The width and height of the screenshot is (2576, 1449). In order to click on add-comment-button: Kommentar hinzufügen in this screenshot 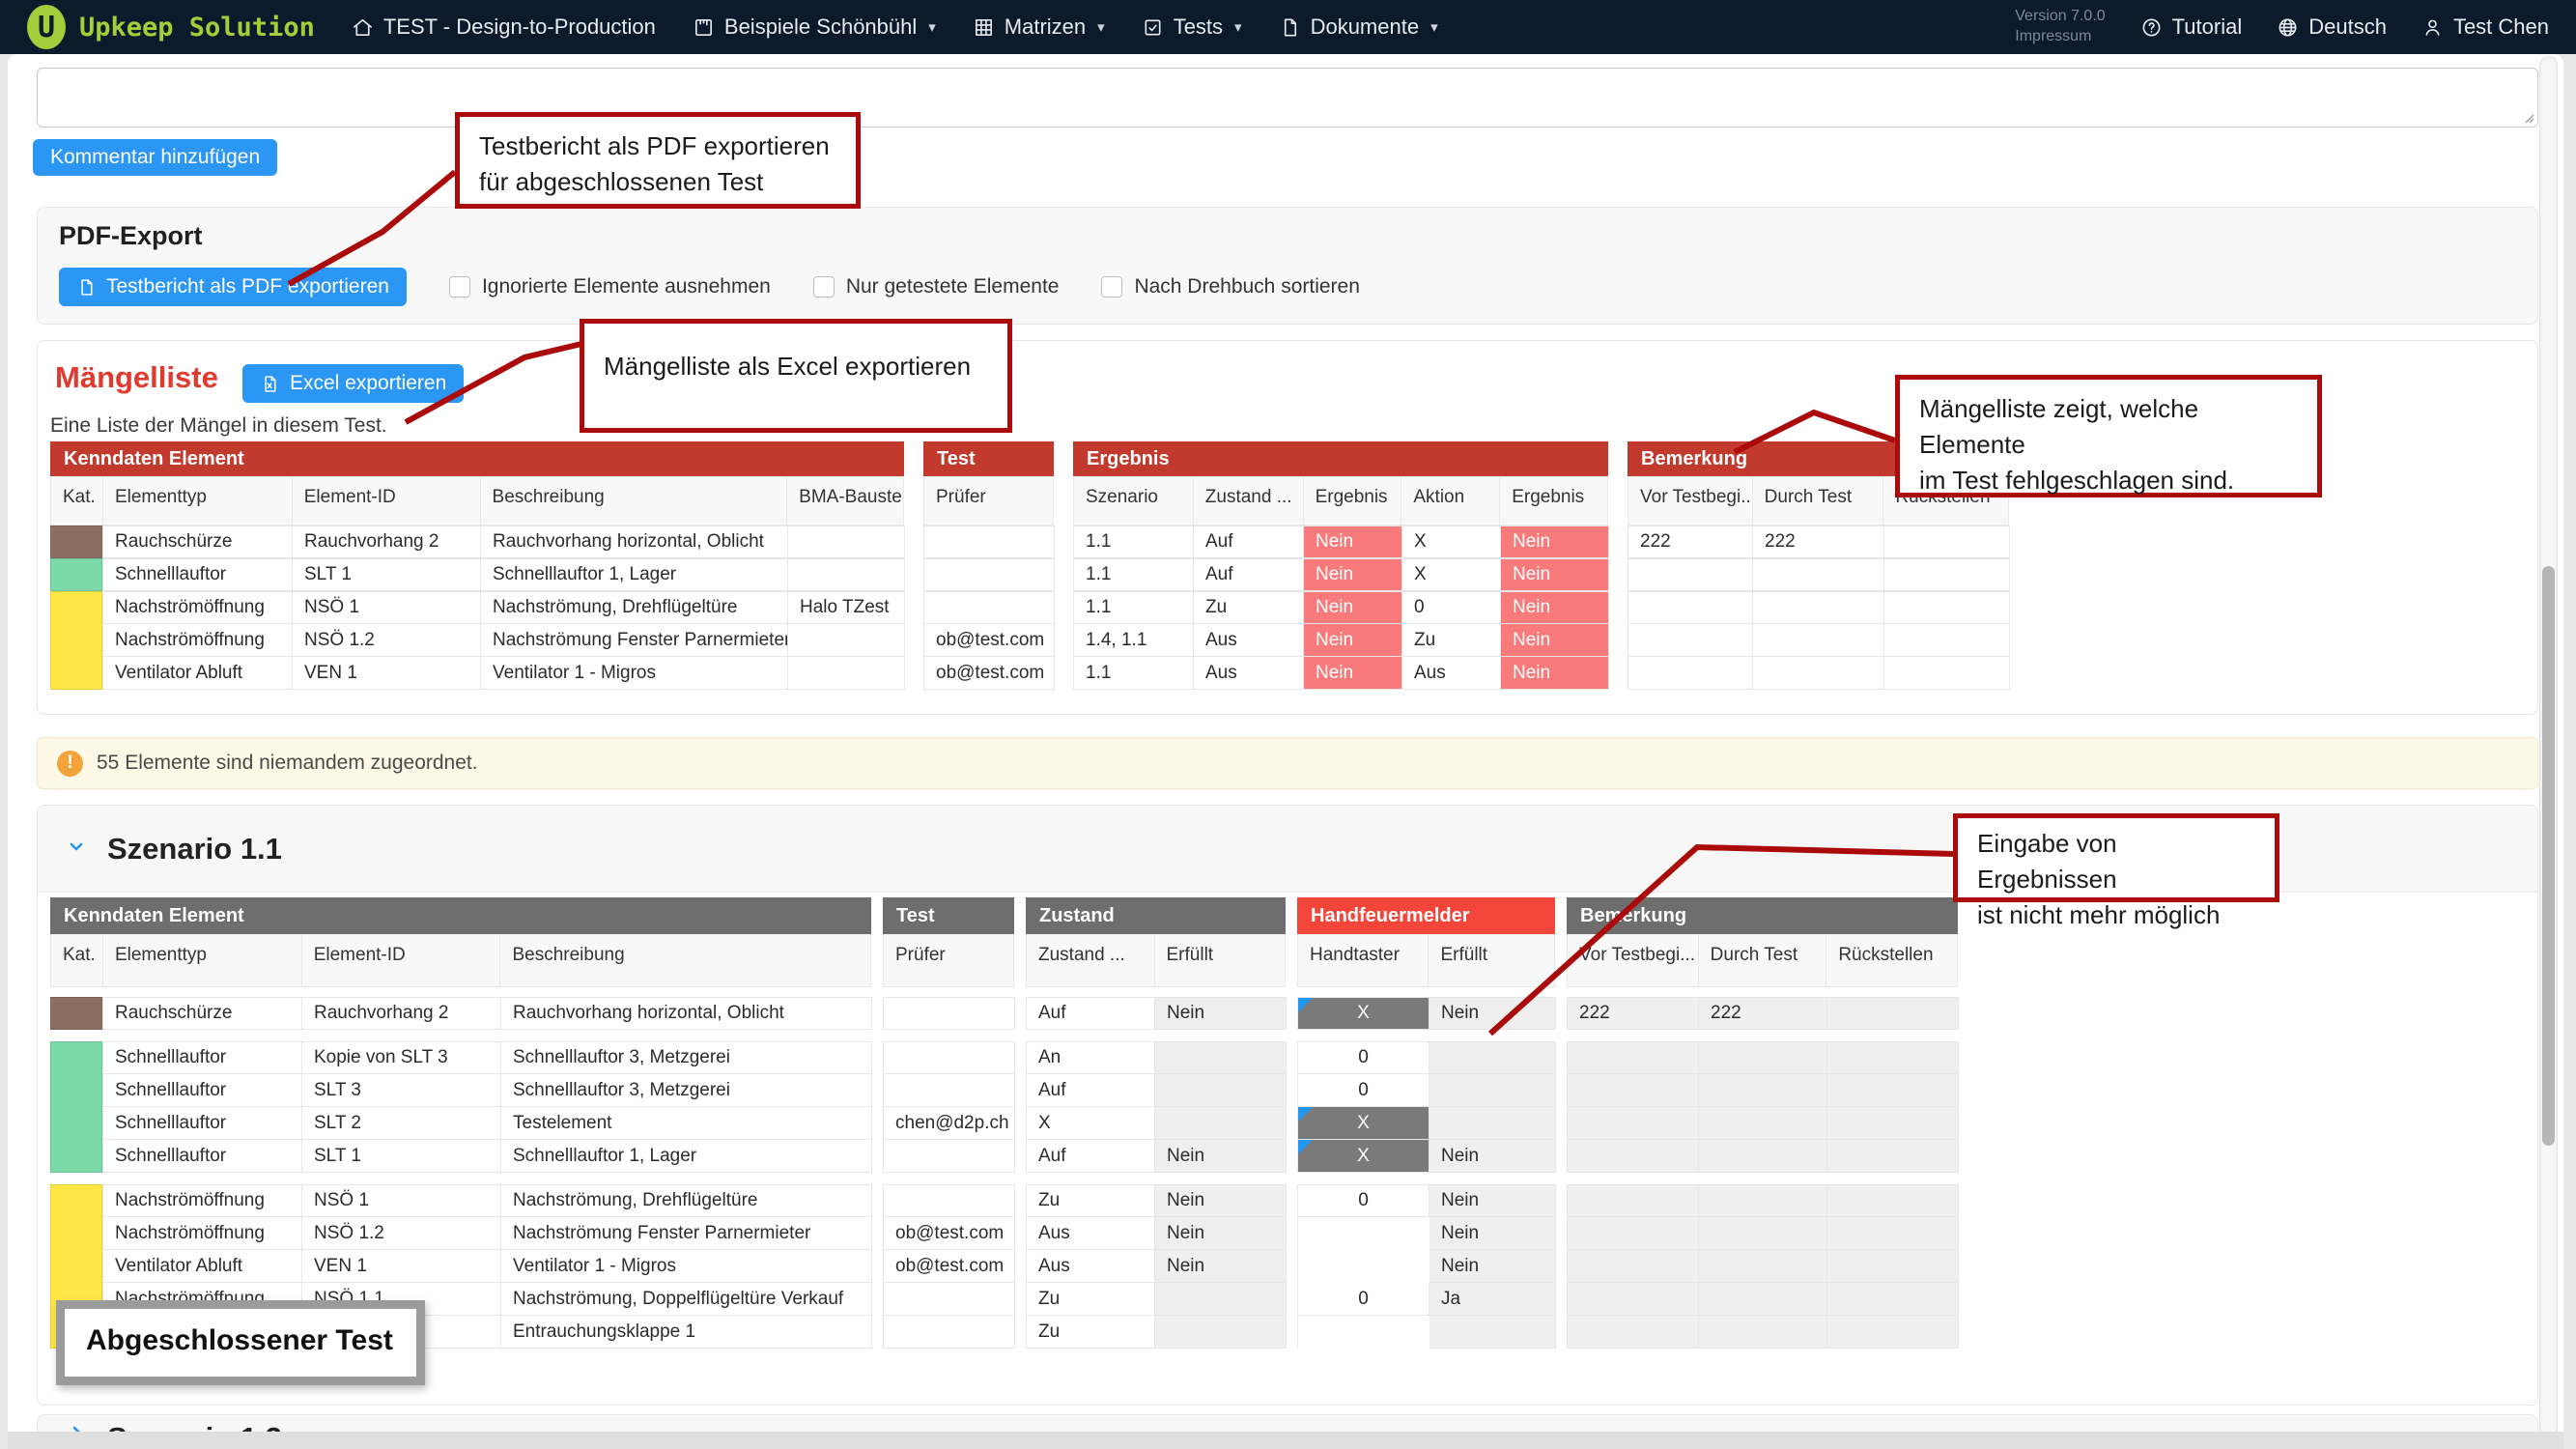, I will do `click(155, 157)`.